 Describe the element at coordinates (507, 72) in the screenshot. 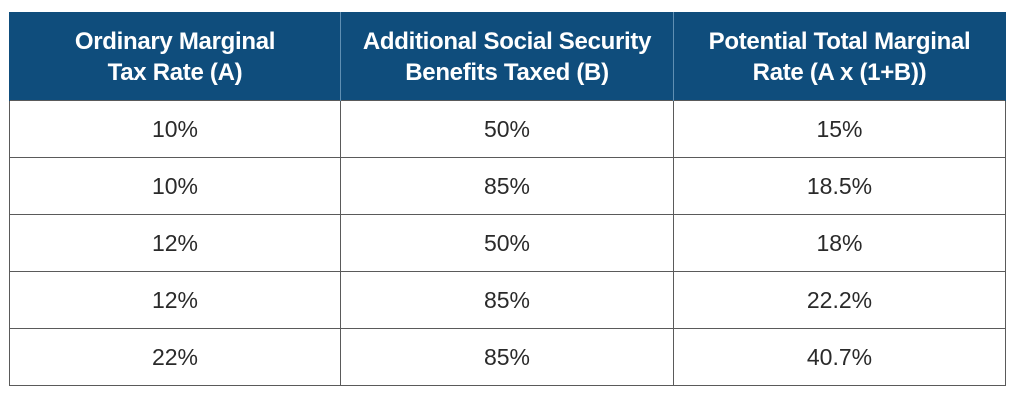

I see `header-line: Benefits Taxed (B)` at that location.